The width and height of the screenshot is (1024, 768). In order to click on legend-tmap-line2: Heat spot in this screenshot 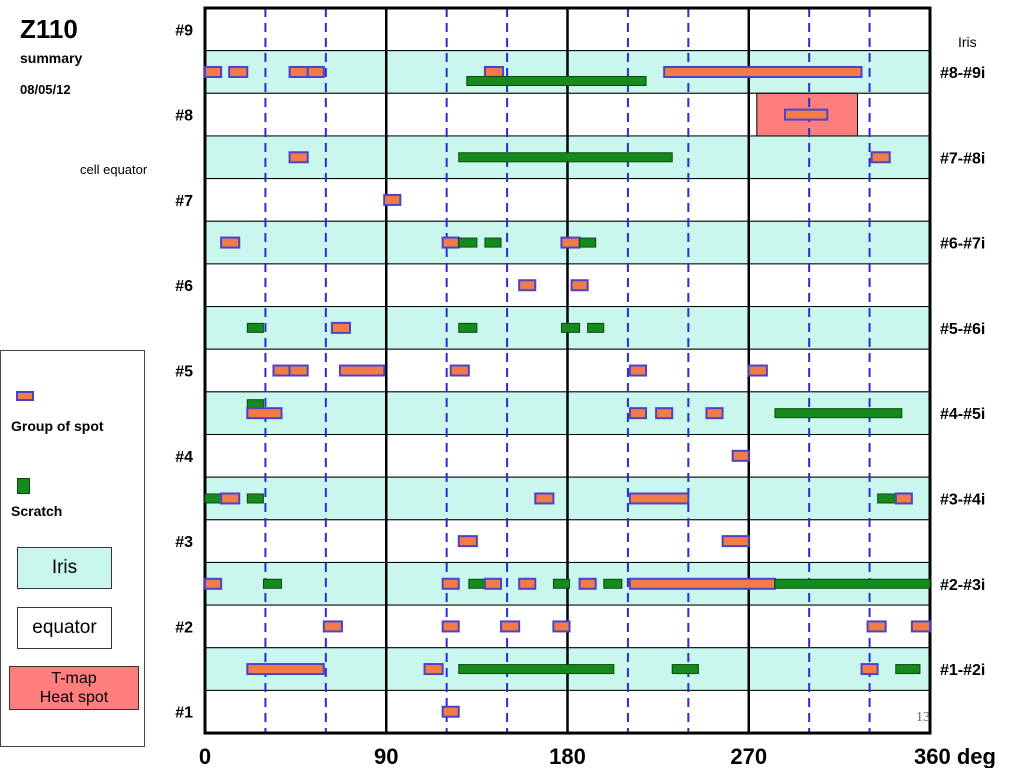, I will do `click(74, 697)`.